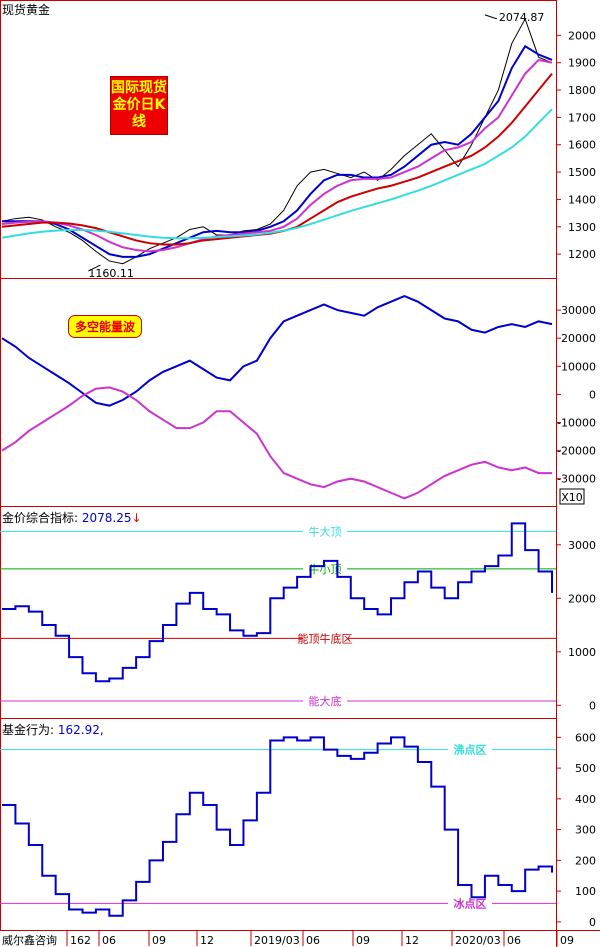  I want to click on panel1-title: 现货黄金, so click(26, 10).